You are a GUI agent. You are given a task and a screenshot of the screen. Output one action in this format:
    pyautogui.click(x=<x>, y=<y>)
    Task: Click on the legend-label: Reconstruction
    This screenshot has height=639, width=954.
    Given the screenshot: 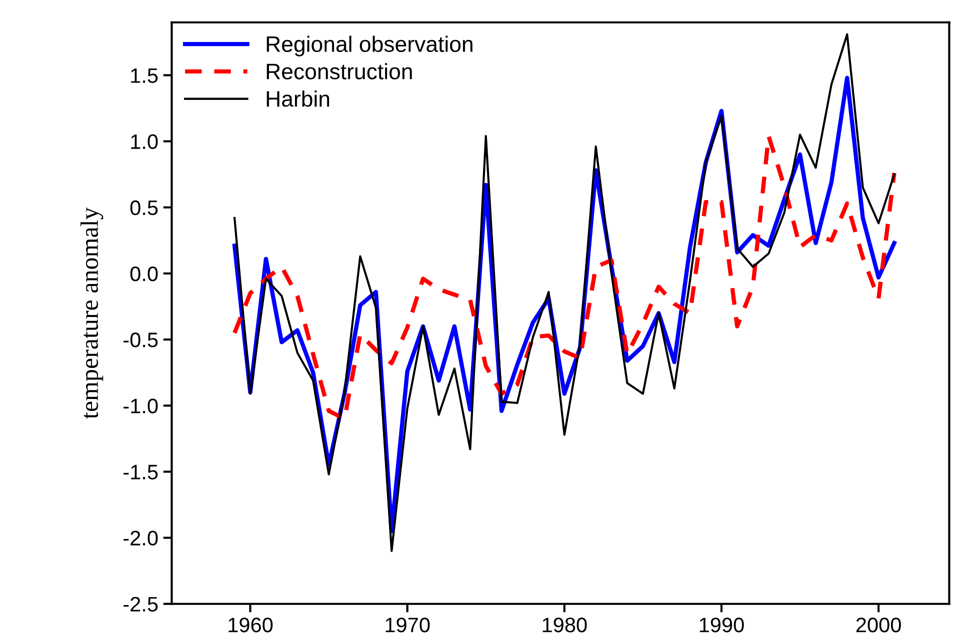 What is the action you would take?
    pyautogui.click(x=339, y=71)
    